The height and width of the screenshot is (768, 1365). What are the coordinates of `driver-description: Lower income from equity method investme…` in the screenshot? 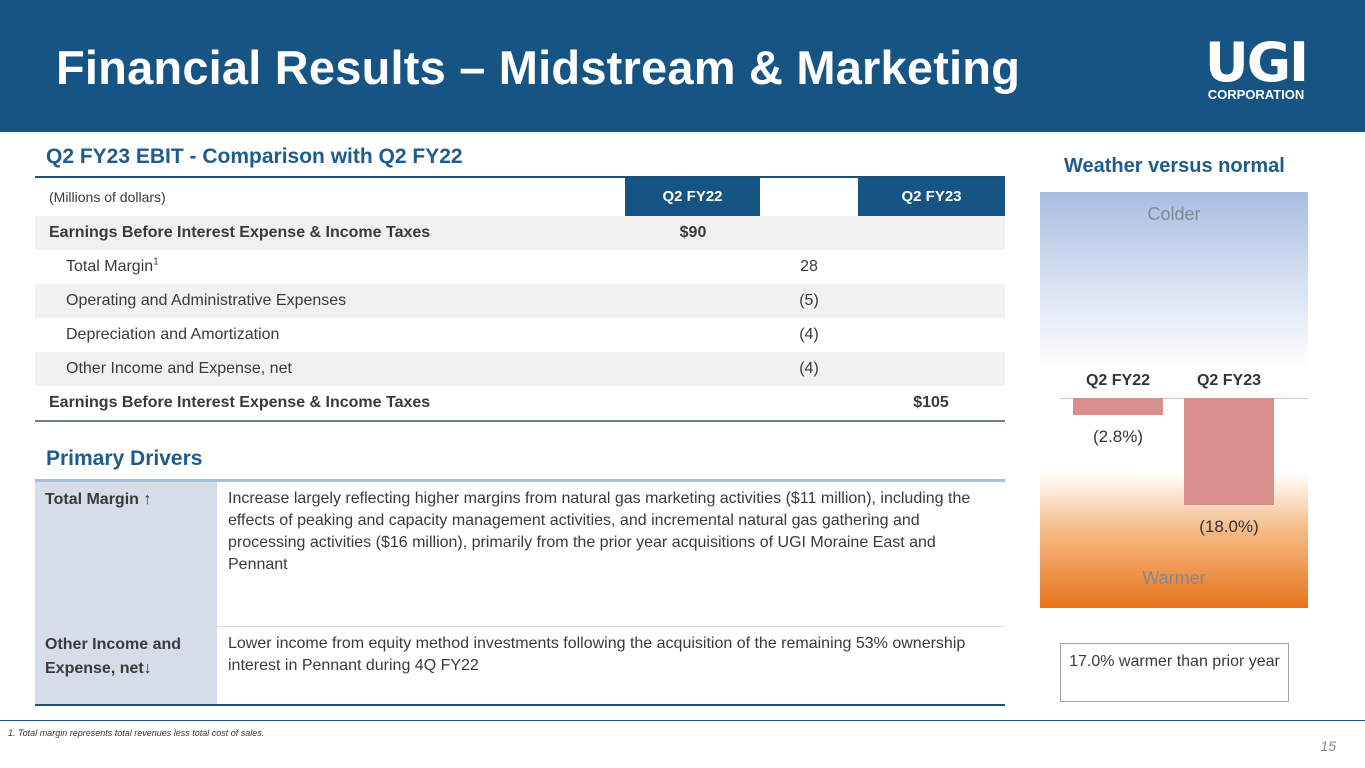 It's located at (597, 654).